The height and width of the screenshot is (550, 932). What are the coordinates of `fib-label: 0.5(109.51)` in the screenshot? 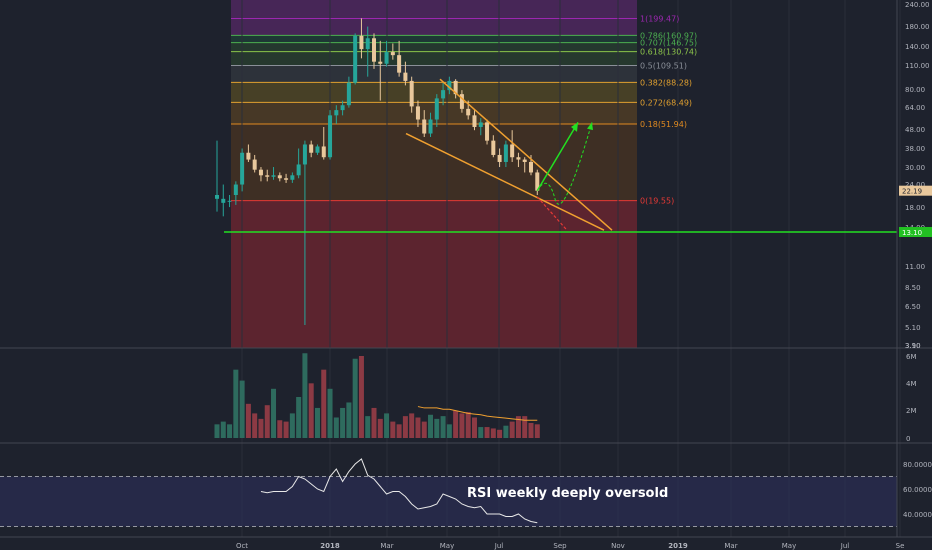 It's located at (663, 66).